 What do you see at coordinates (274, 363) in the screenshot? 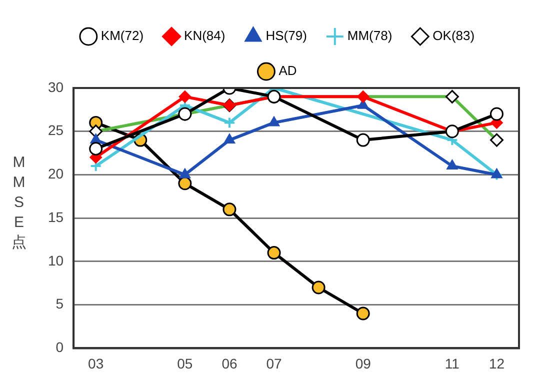
I see `x-tick-label: 07` at bounding box center [274, 363].